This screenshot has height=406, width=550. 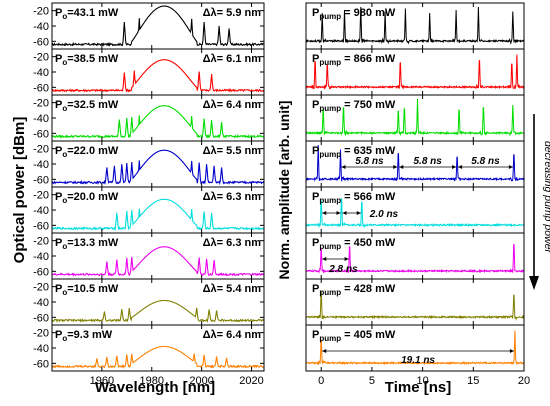 What do you see at coordinates (19, 190) in the screenshot?
I see `left-y-axis-label: Optical power [dBm]` at bounding box center [19, 190].